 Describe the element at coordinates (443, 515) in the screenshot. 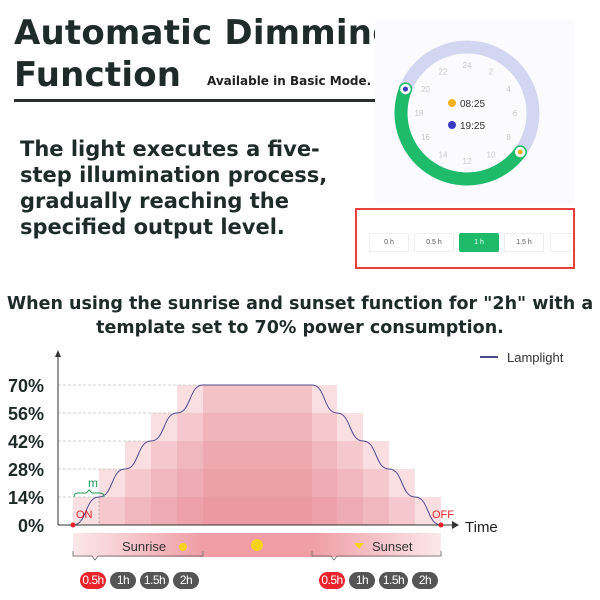

I see `off-label: OFF` at that location.